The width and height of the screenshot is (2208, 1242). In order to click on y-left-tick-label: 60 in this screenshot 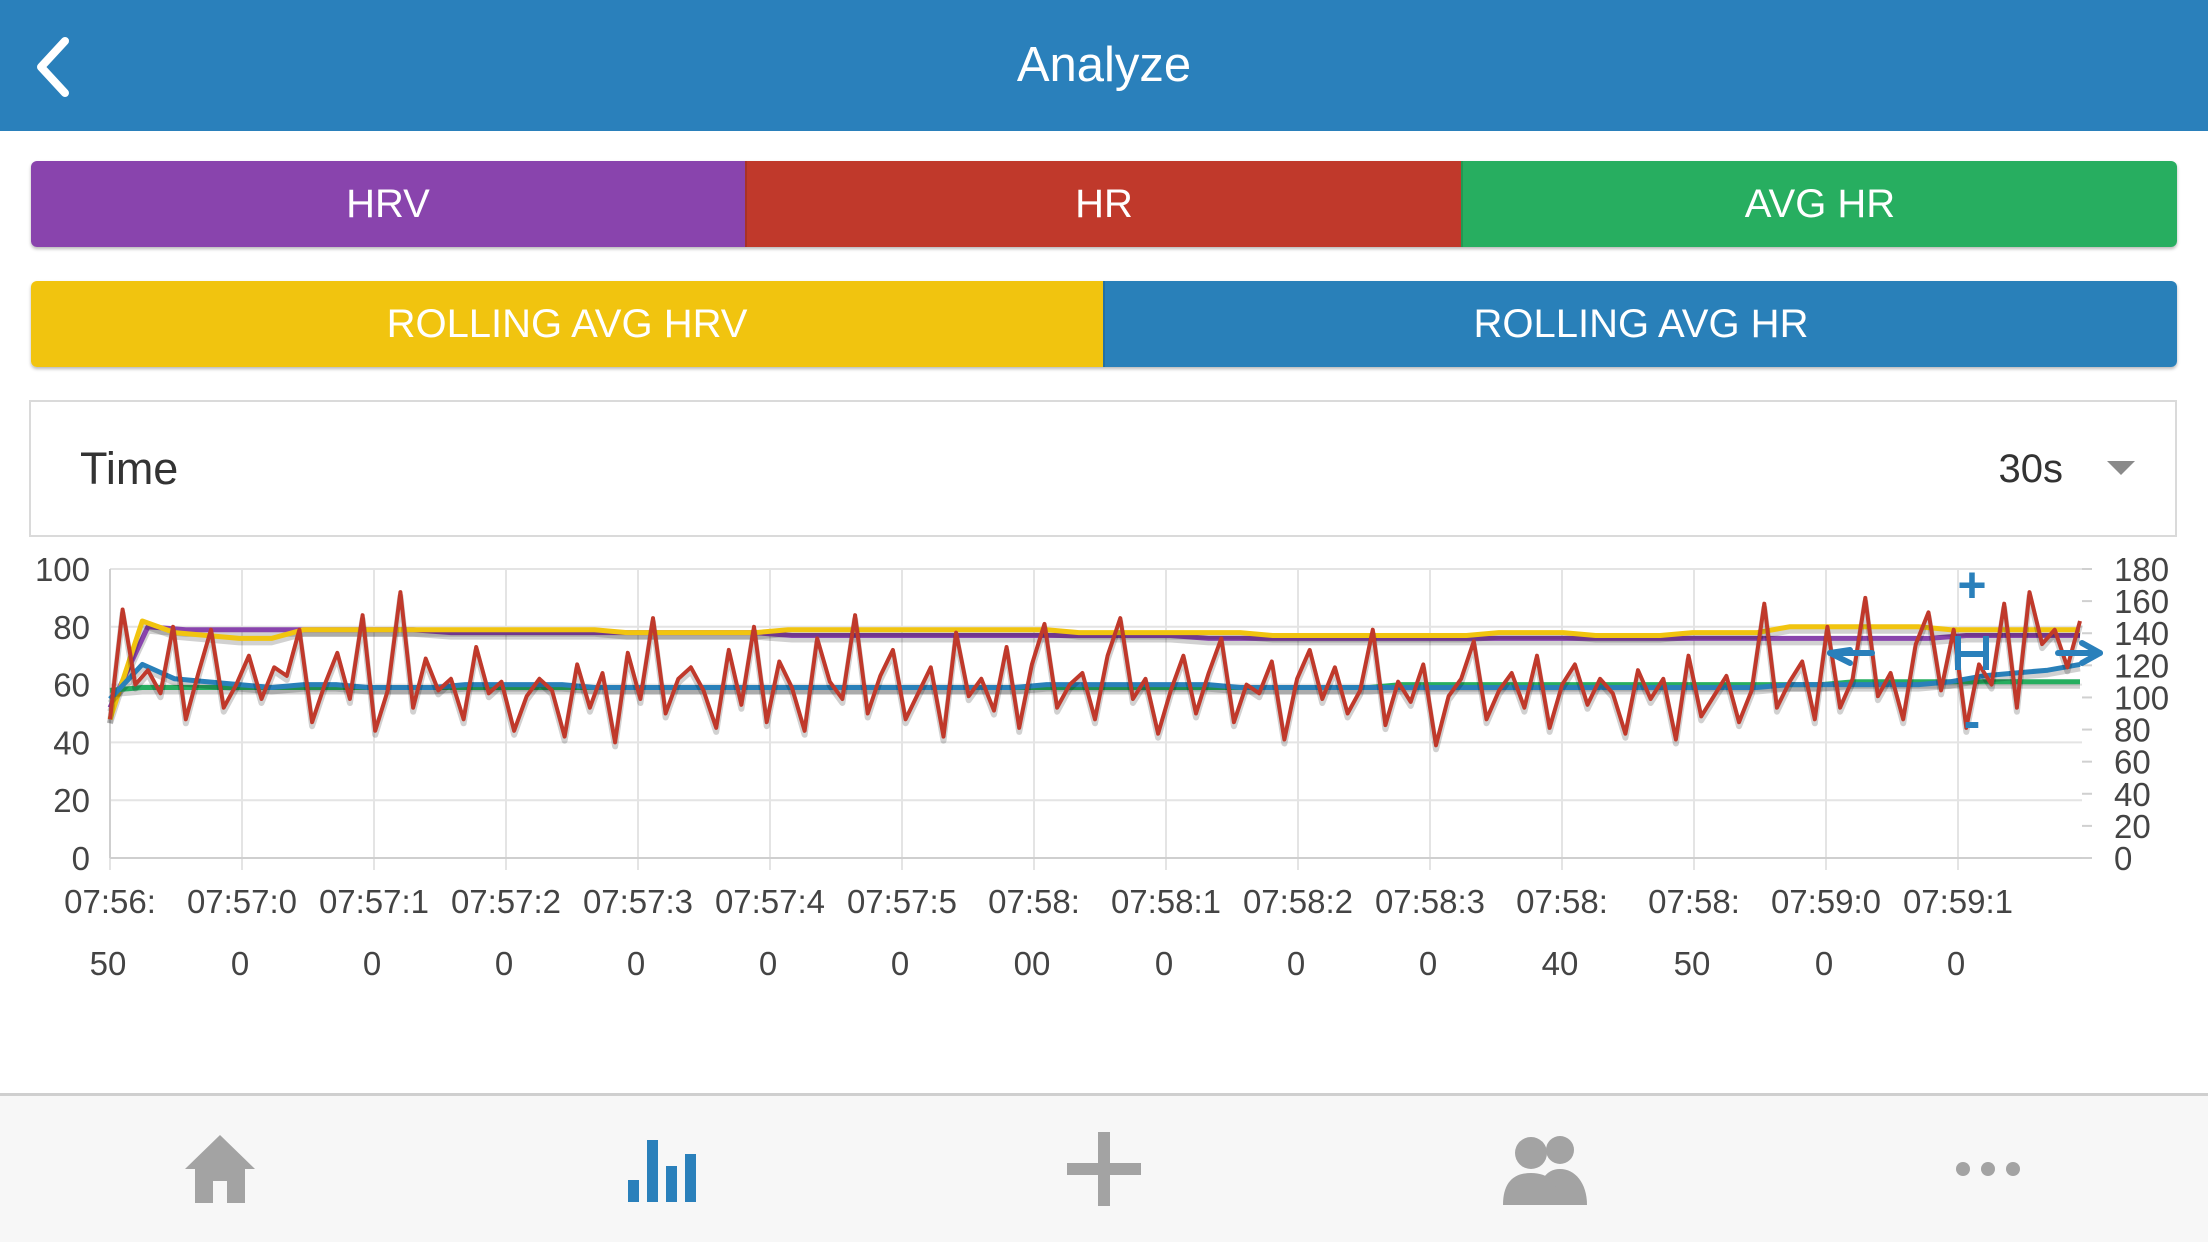, I will do `click(71, 685)`.